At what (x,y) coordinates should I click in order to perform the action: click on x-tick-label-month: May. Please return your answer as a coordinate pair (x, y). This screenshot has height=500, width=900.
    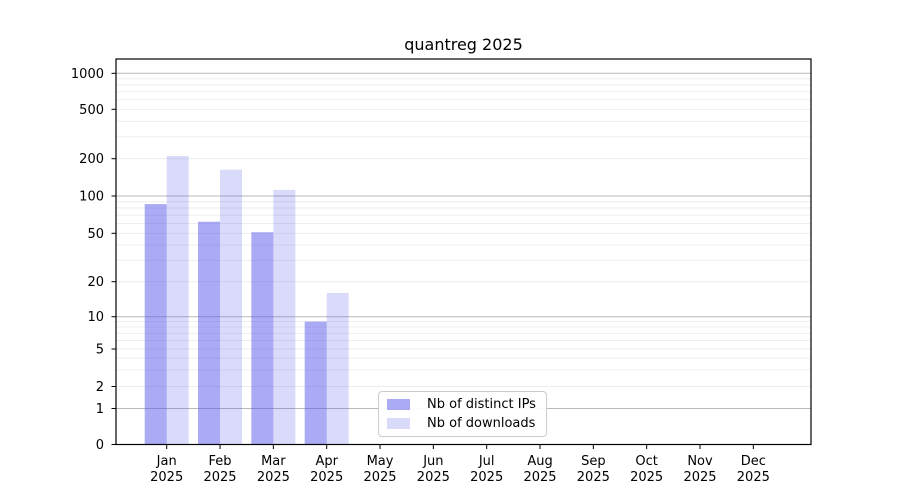
    Looking at the image, I should click on (380, 461).